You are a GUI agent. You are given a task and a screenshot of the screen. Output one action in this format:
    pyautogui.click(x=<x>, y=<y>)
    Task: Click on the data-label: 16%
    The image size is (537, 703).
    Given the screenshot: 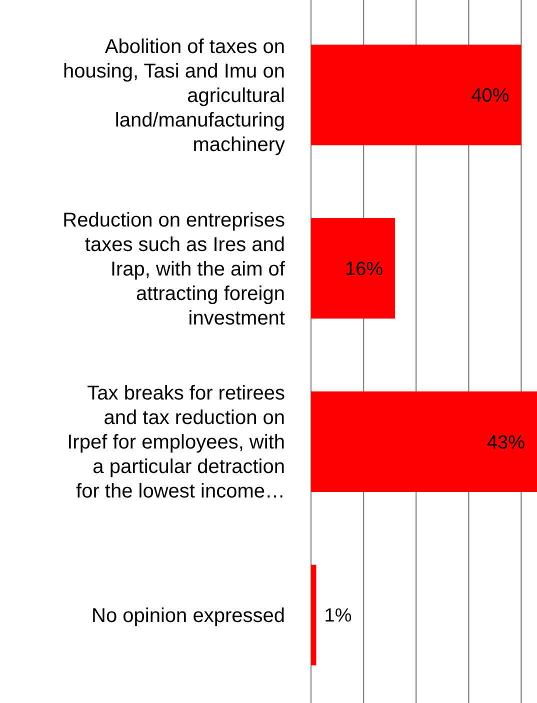 What is the action you would take?
    pyautogui.click(x=364, y=269)
    